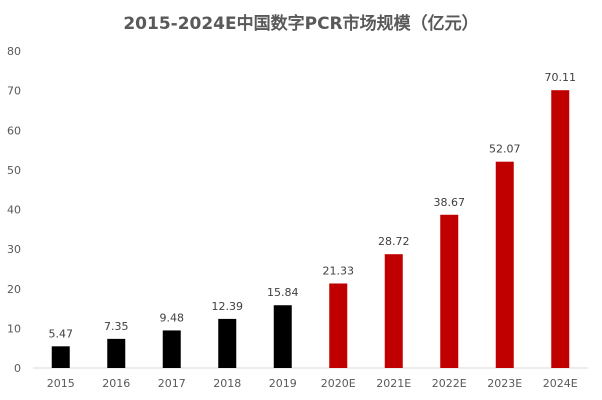  I want to click on bar-2017, so click(171, 349).